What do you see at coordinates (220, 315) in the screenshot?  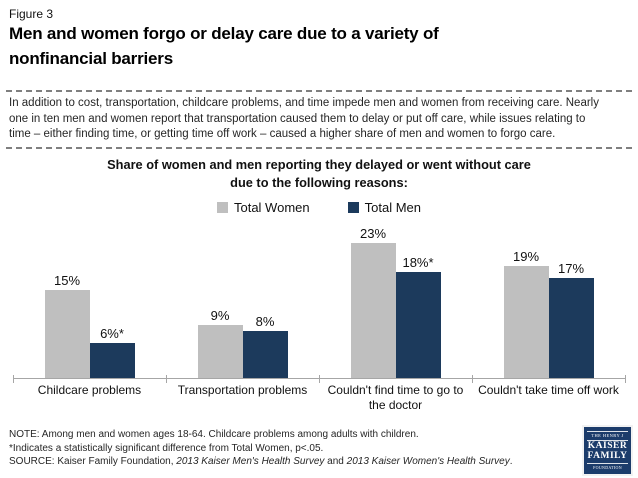 I see `bar-value-label: 9%` at bounding box center [220, 315].